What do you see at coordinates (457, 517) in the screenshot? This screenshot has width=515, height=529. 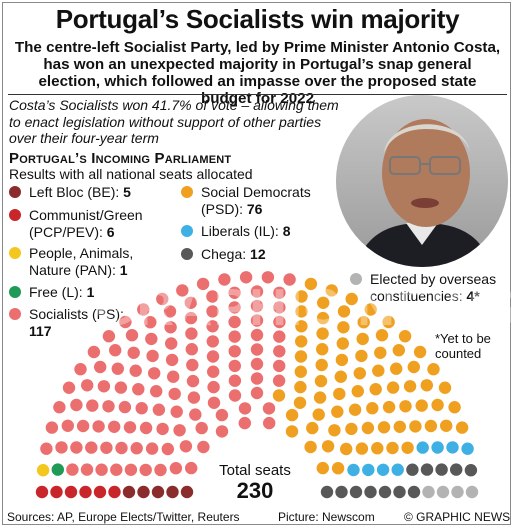 I see `agency-credit: © GRAPHIC NEWS` at bounding box center [457, 517].